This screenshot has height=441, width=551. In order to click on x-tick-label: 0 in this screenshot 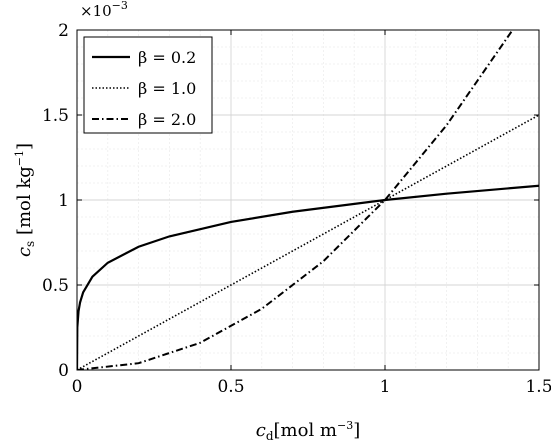, I will do `click(77, 387)`.